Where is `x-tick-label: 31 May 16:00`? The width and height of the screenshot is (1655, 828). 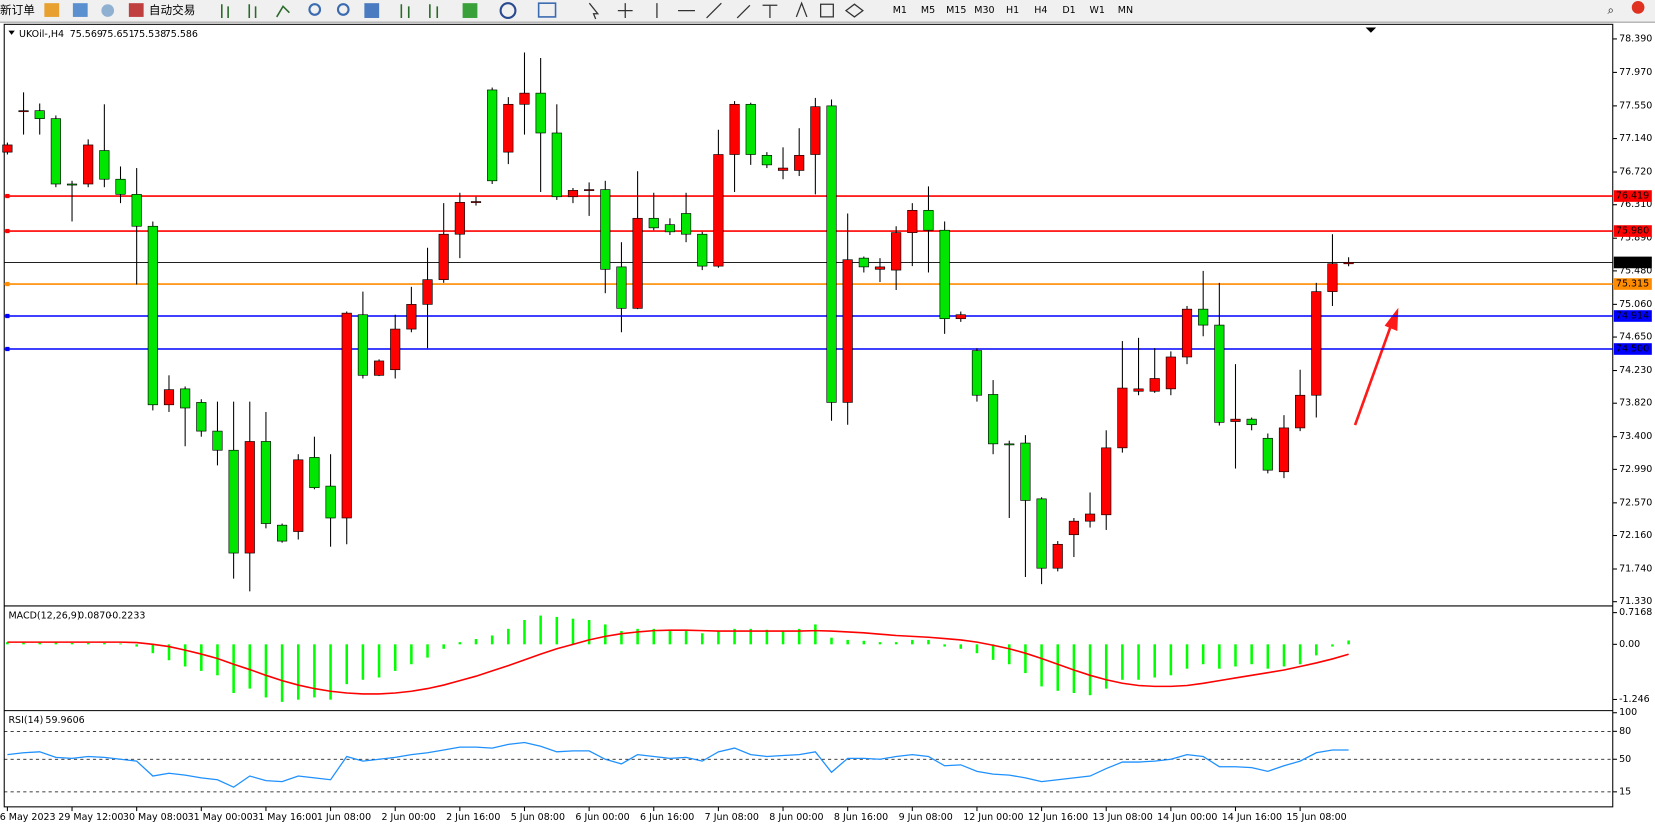 x-tick-label: 31 May 16:00 is located at coordinates (284, 817).